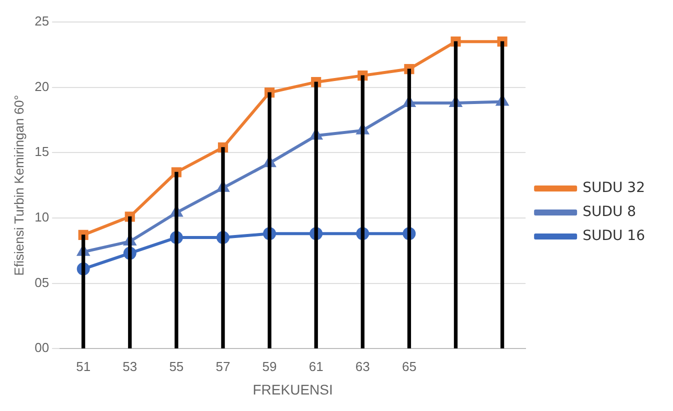  Describe the element at coordinates (614, 188) in the screenshot. I see `legend-label: SUDU 32` at that location.